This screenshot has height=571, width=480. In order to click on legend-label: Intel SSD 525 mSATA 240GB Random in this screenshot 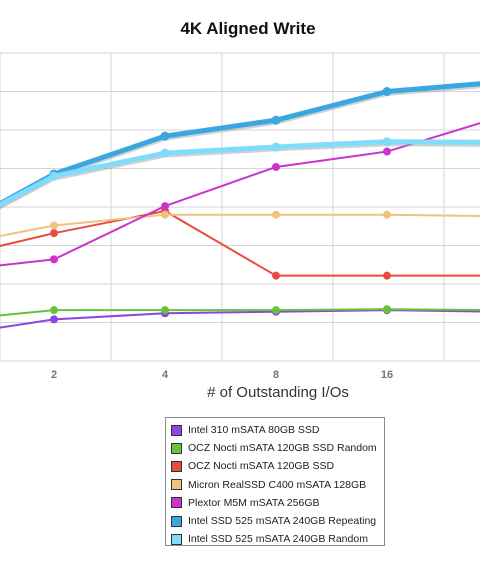, I will do `click(278, 539)`.